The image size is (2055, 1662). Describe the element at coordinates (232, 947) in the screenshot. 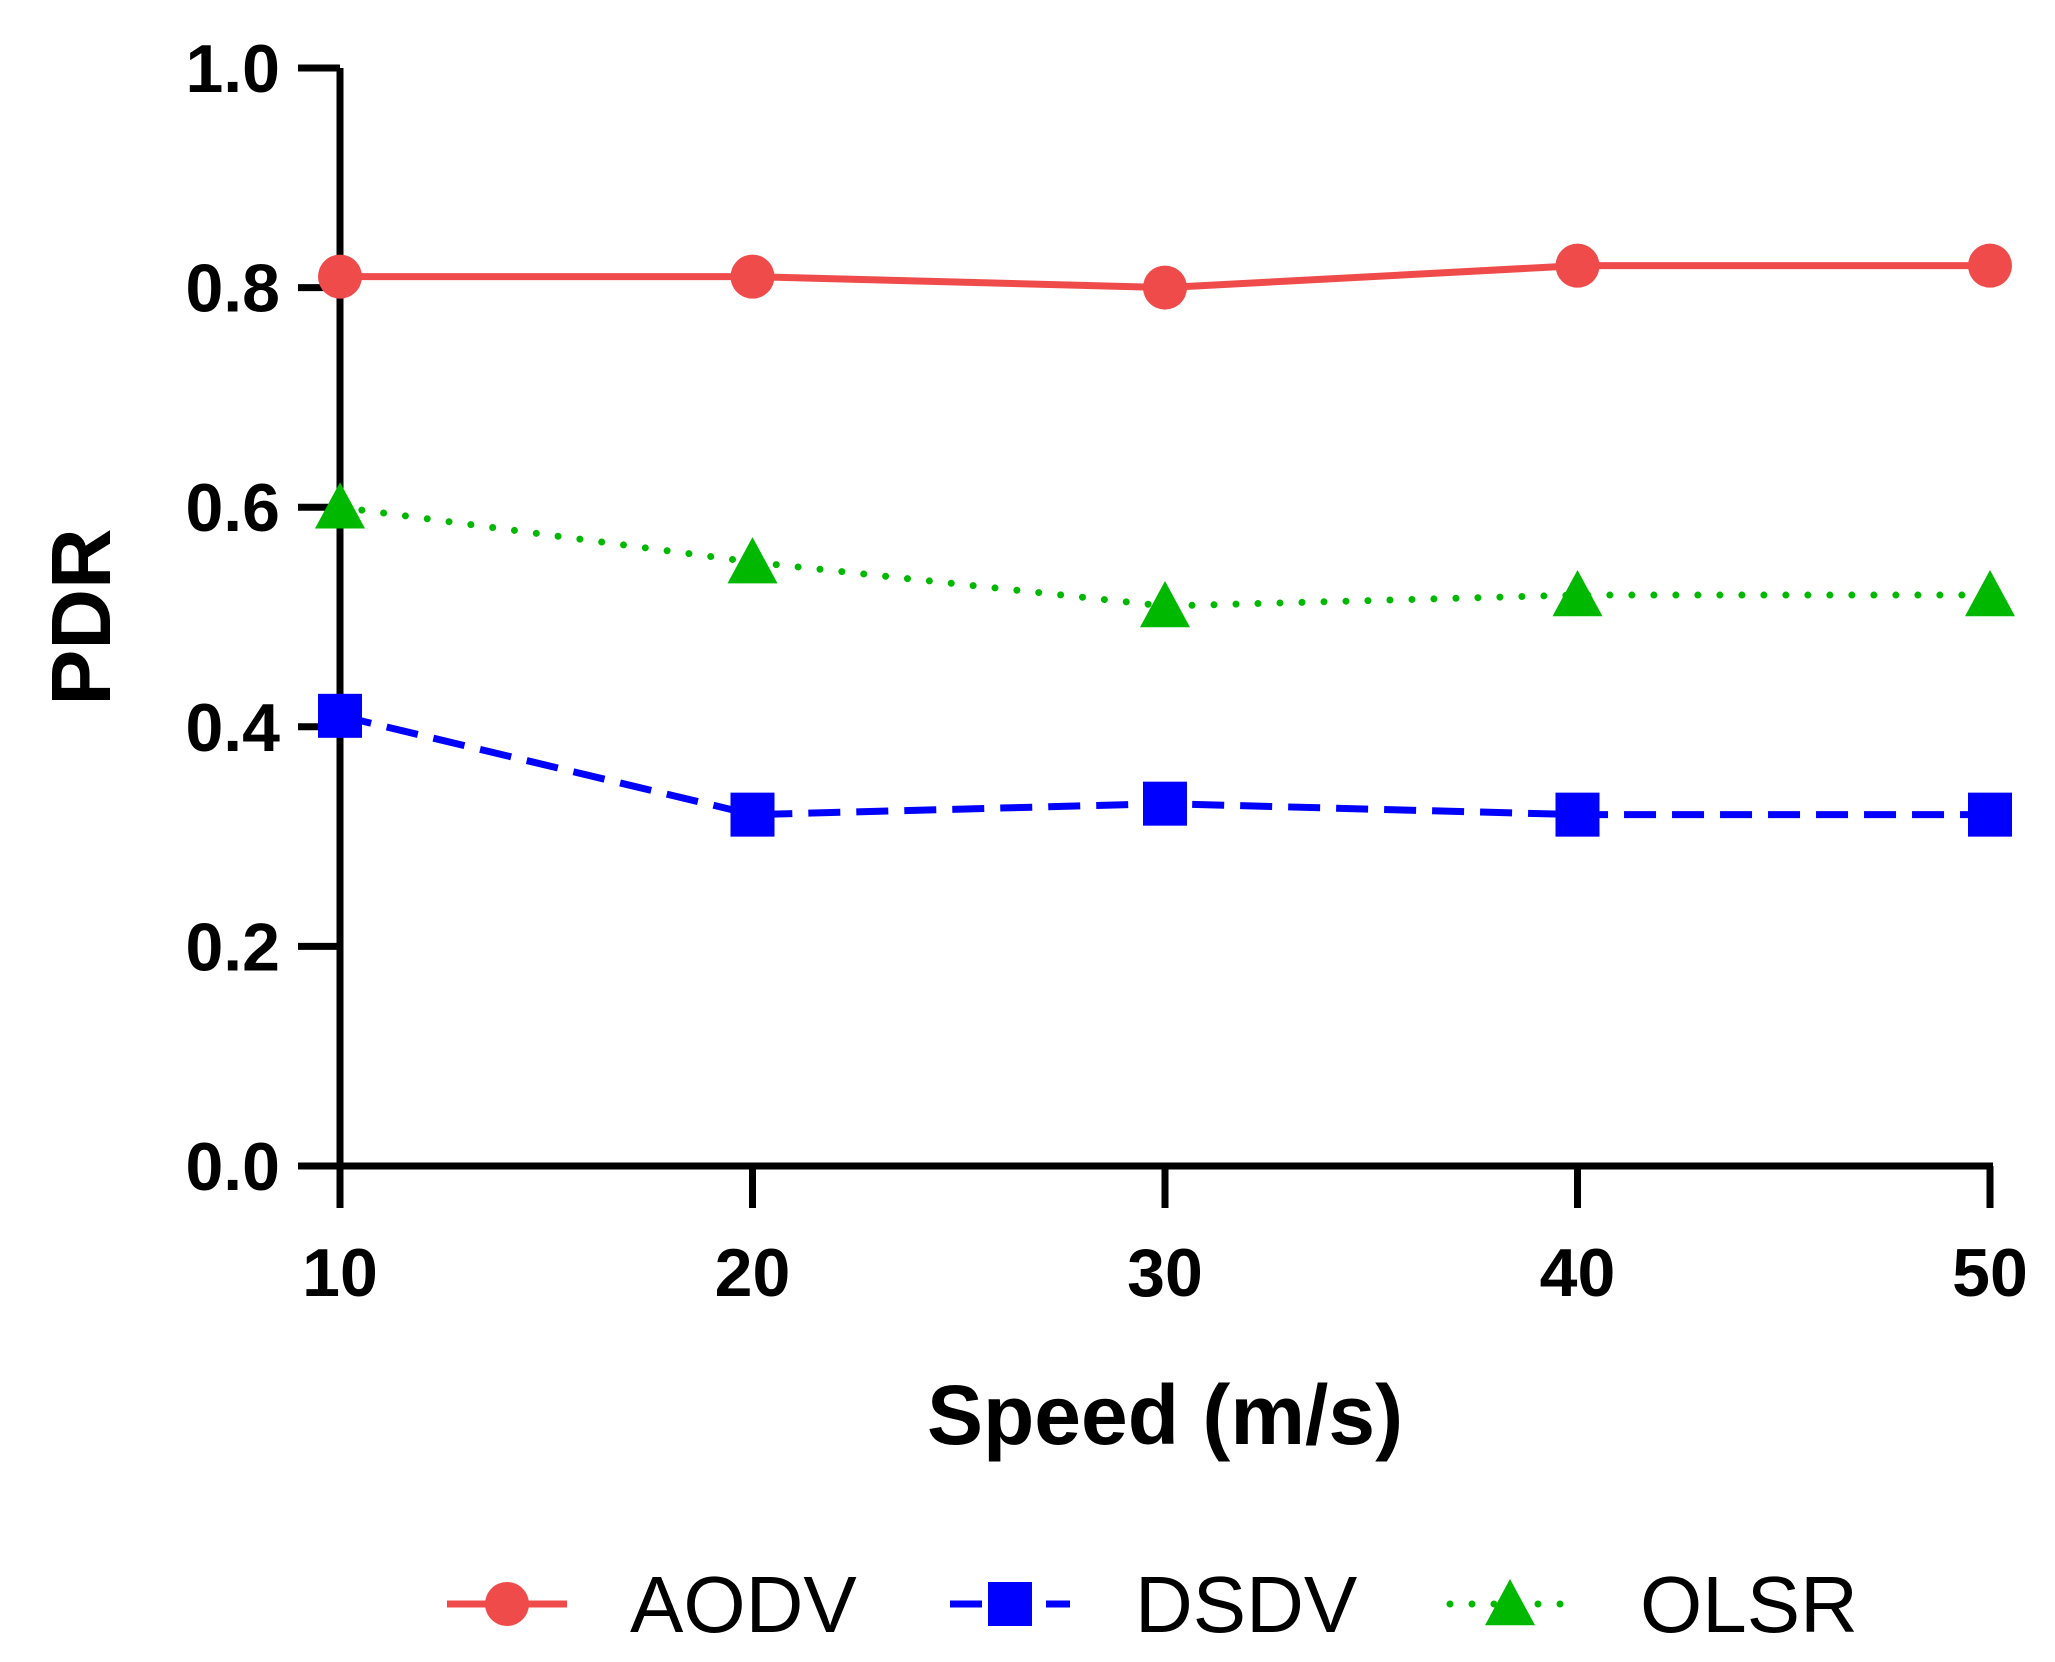

I see `y-tick-label: 0.2` at that location.